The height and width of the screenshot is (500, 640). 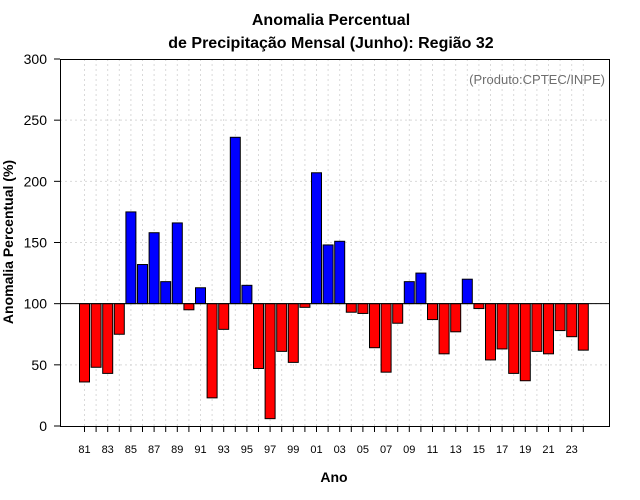 I want to click on y-axis-label: Anomalia Percentual (%), so click(x=8, y=242).